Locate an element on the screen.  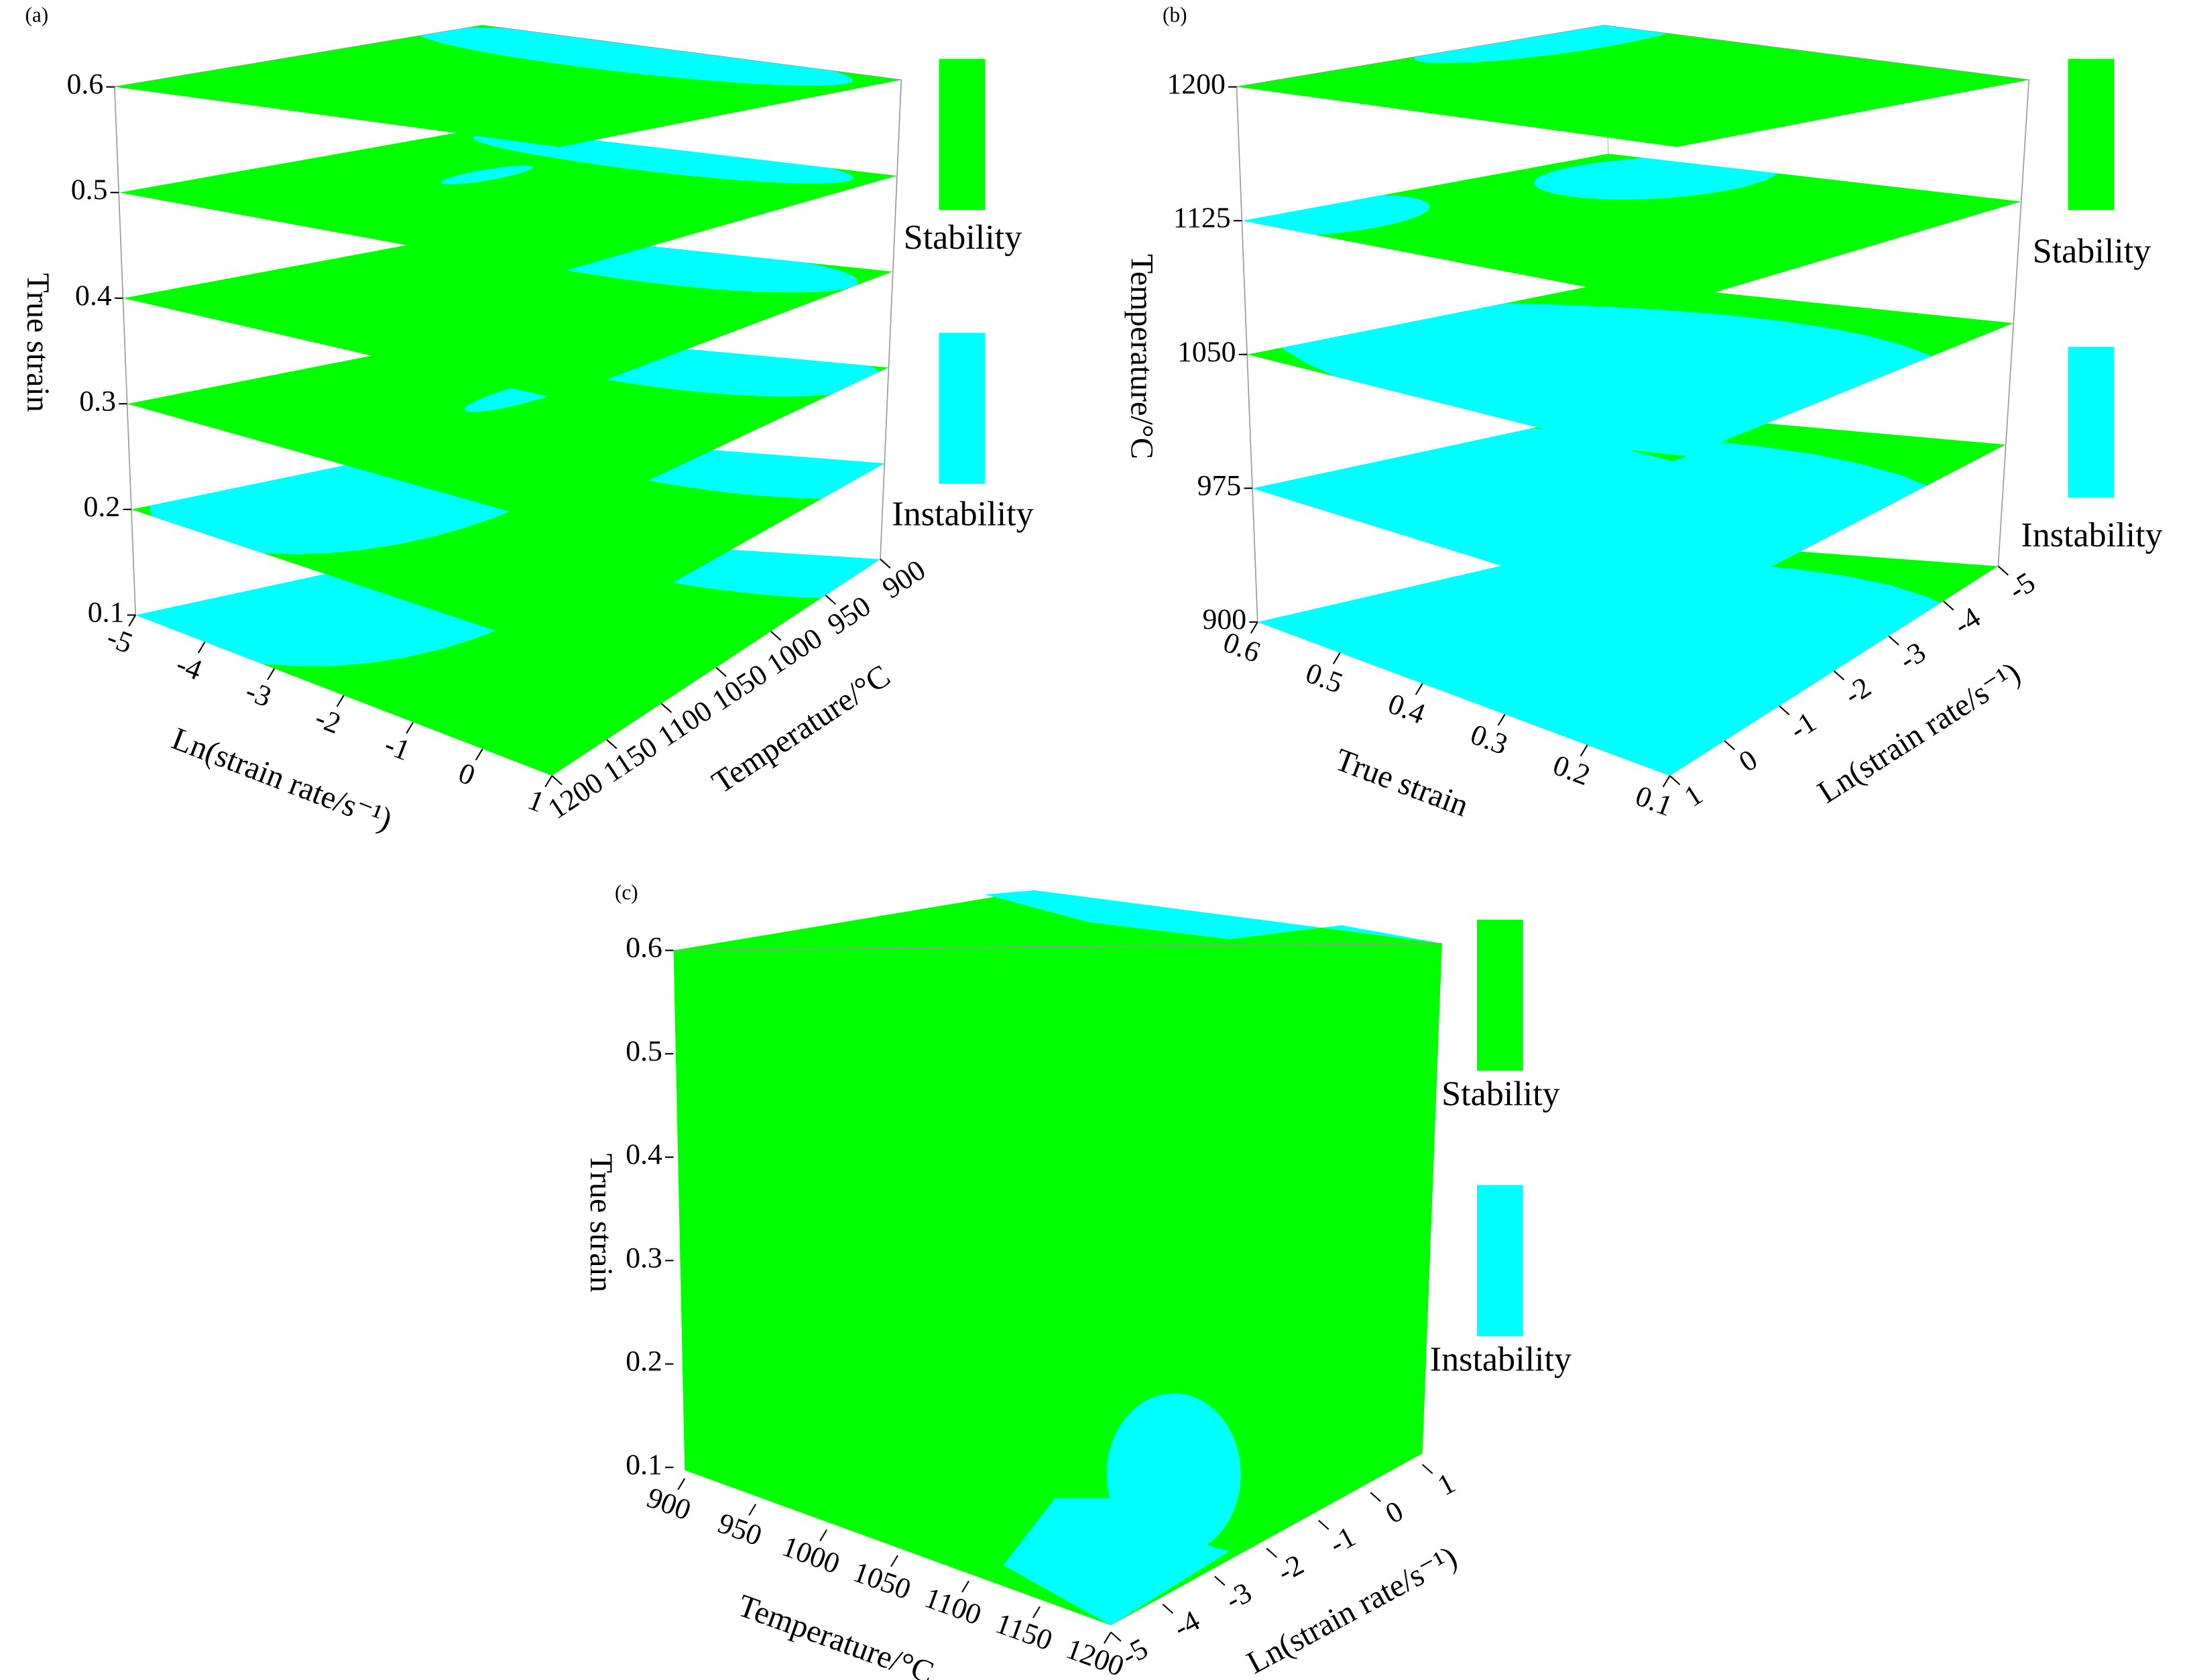
x-tick-label: 0.1 is located at coordinates (1654, 801).